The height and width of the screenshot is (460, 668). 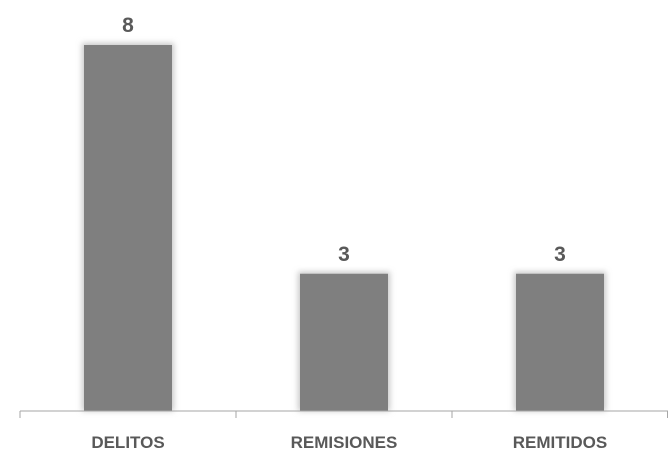 I want to click on data-label: 8, so click(x=128, y=25).